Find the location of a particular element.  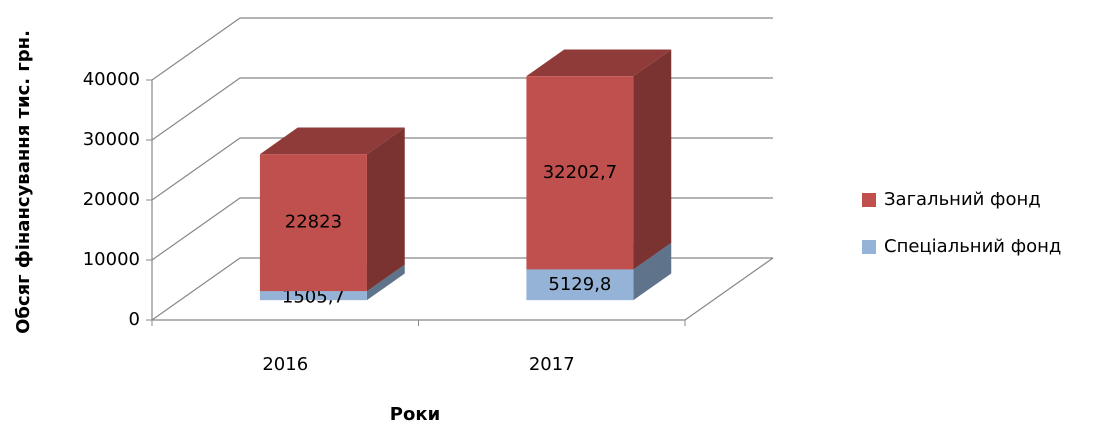

y-tick-label: 30000 is located at coordinates (111, 139).